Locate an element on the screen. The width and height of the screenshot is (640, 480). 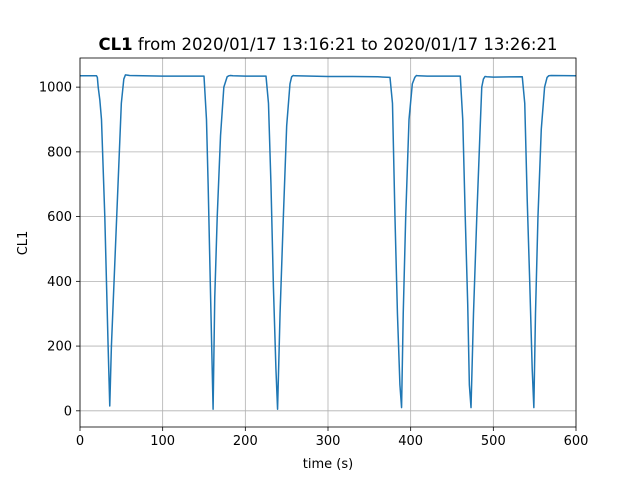
y-tick-label: 200 is located at coordinates (59, 347).